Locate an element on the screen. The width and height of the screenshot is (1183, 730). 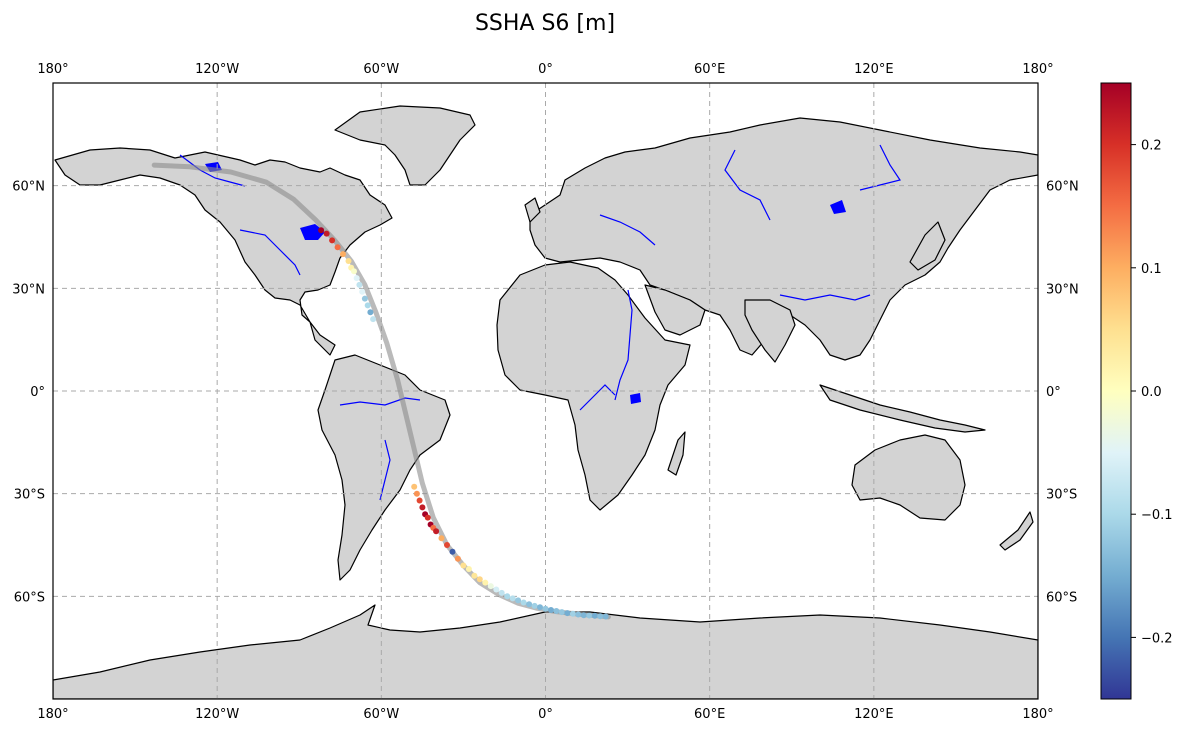
y-tick-label-left: 0° is located at coordinates (37, 392).